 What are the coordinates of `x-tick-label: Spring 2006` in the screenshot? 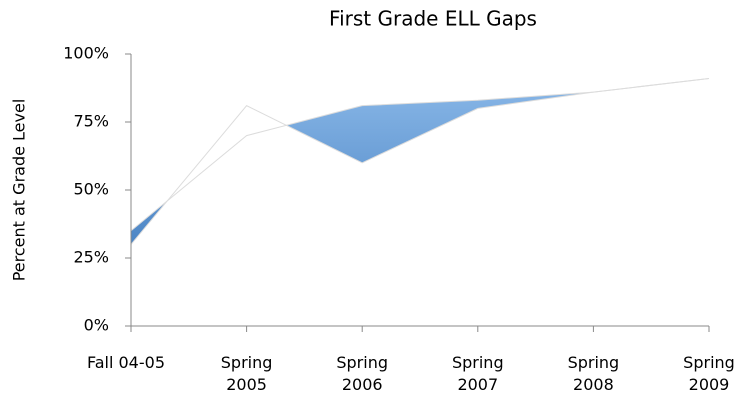 It's located at (362, 373).